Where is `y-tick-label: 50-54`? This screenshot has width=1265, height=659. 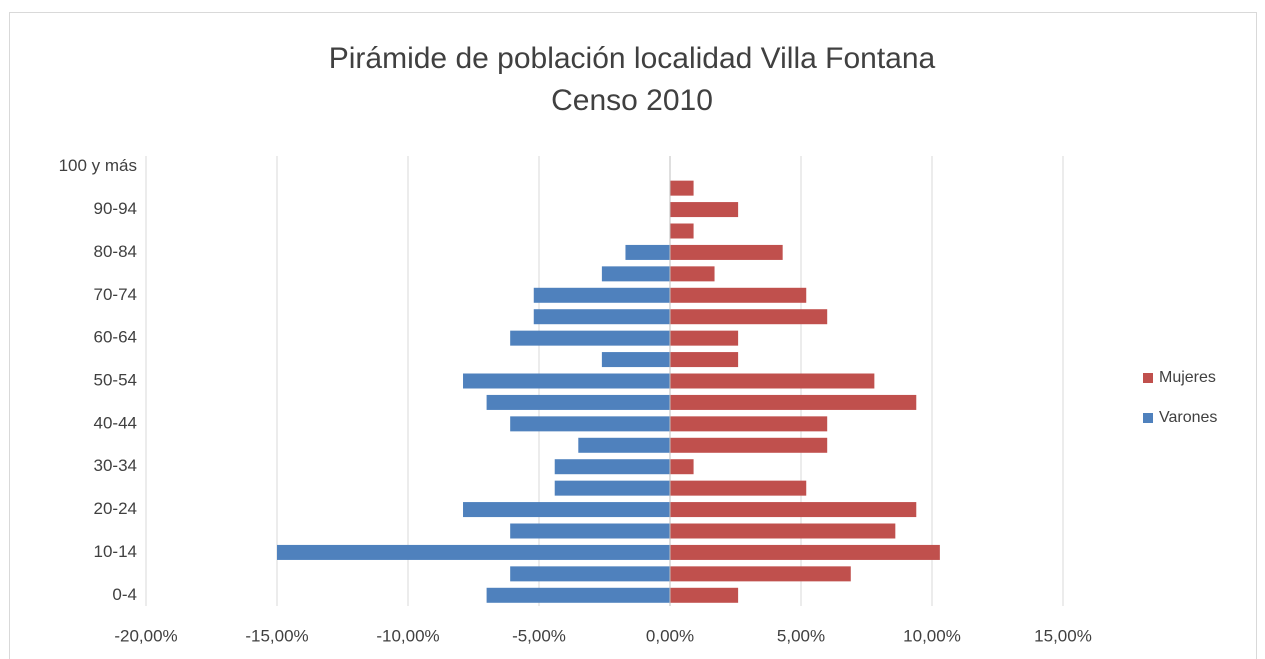
y-tick-label: 50-54 is located at coordinates (115, 379).